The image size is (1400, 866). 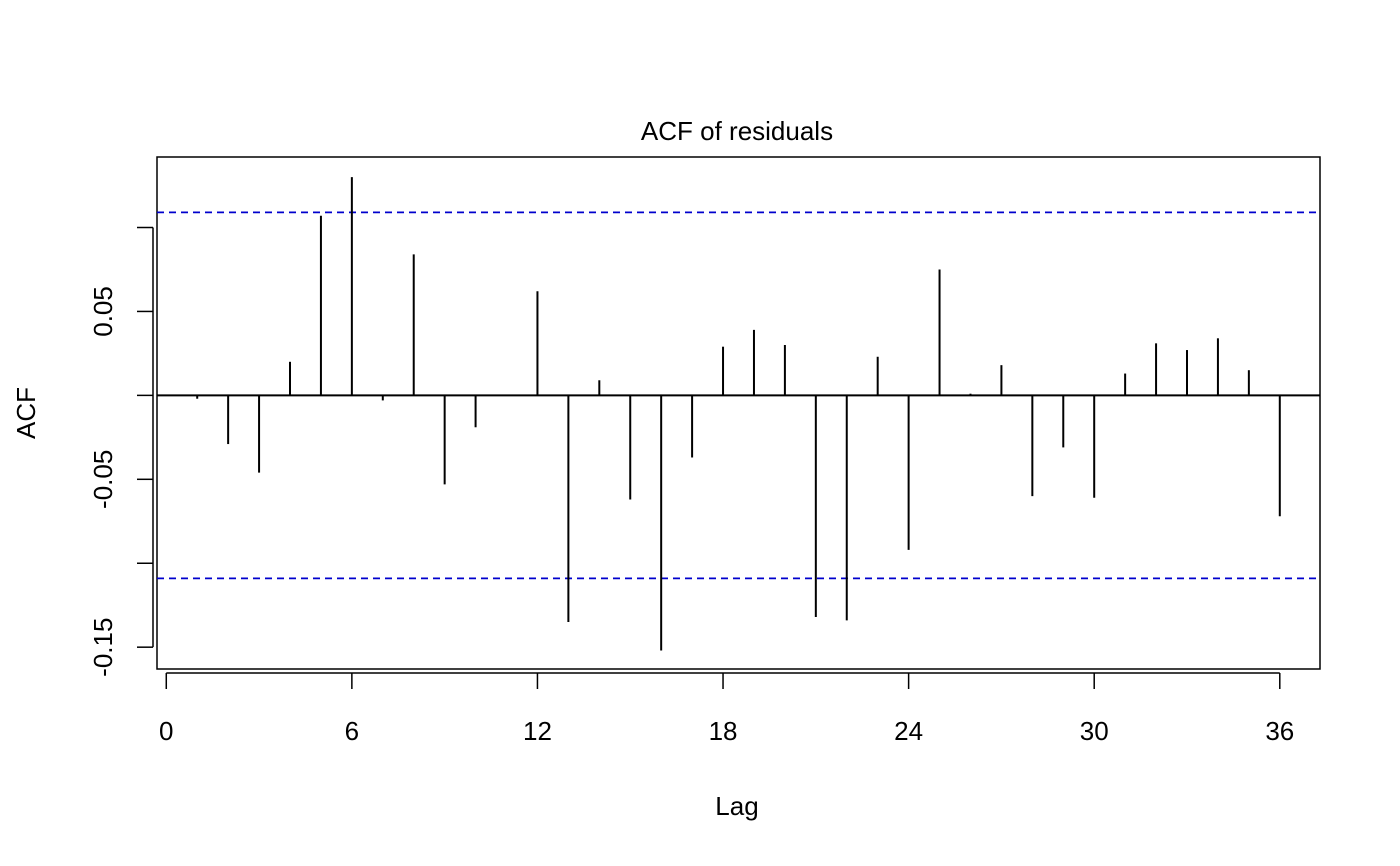 What do you see at coordinates (26, 413) in the screenshot?
I see `y-axis-label: ACF` at bounding box center [26, 413].